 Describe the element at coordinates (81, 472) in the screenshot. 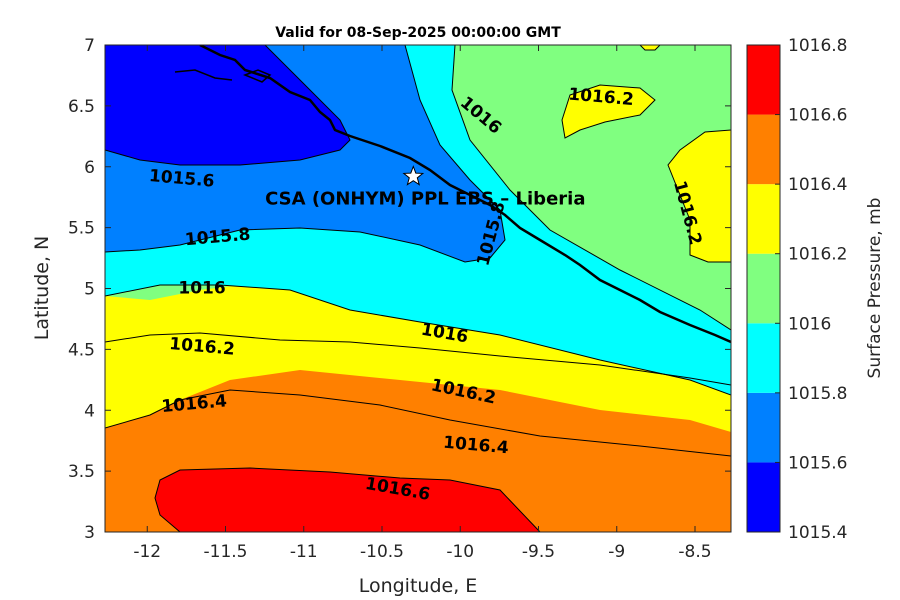

I see `y-tick-label: 3.5` at that location.